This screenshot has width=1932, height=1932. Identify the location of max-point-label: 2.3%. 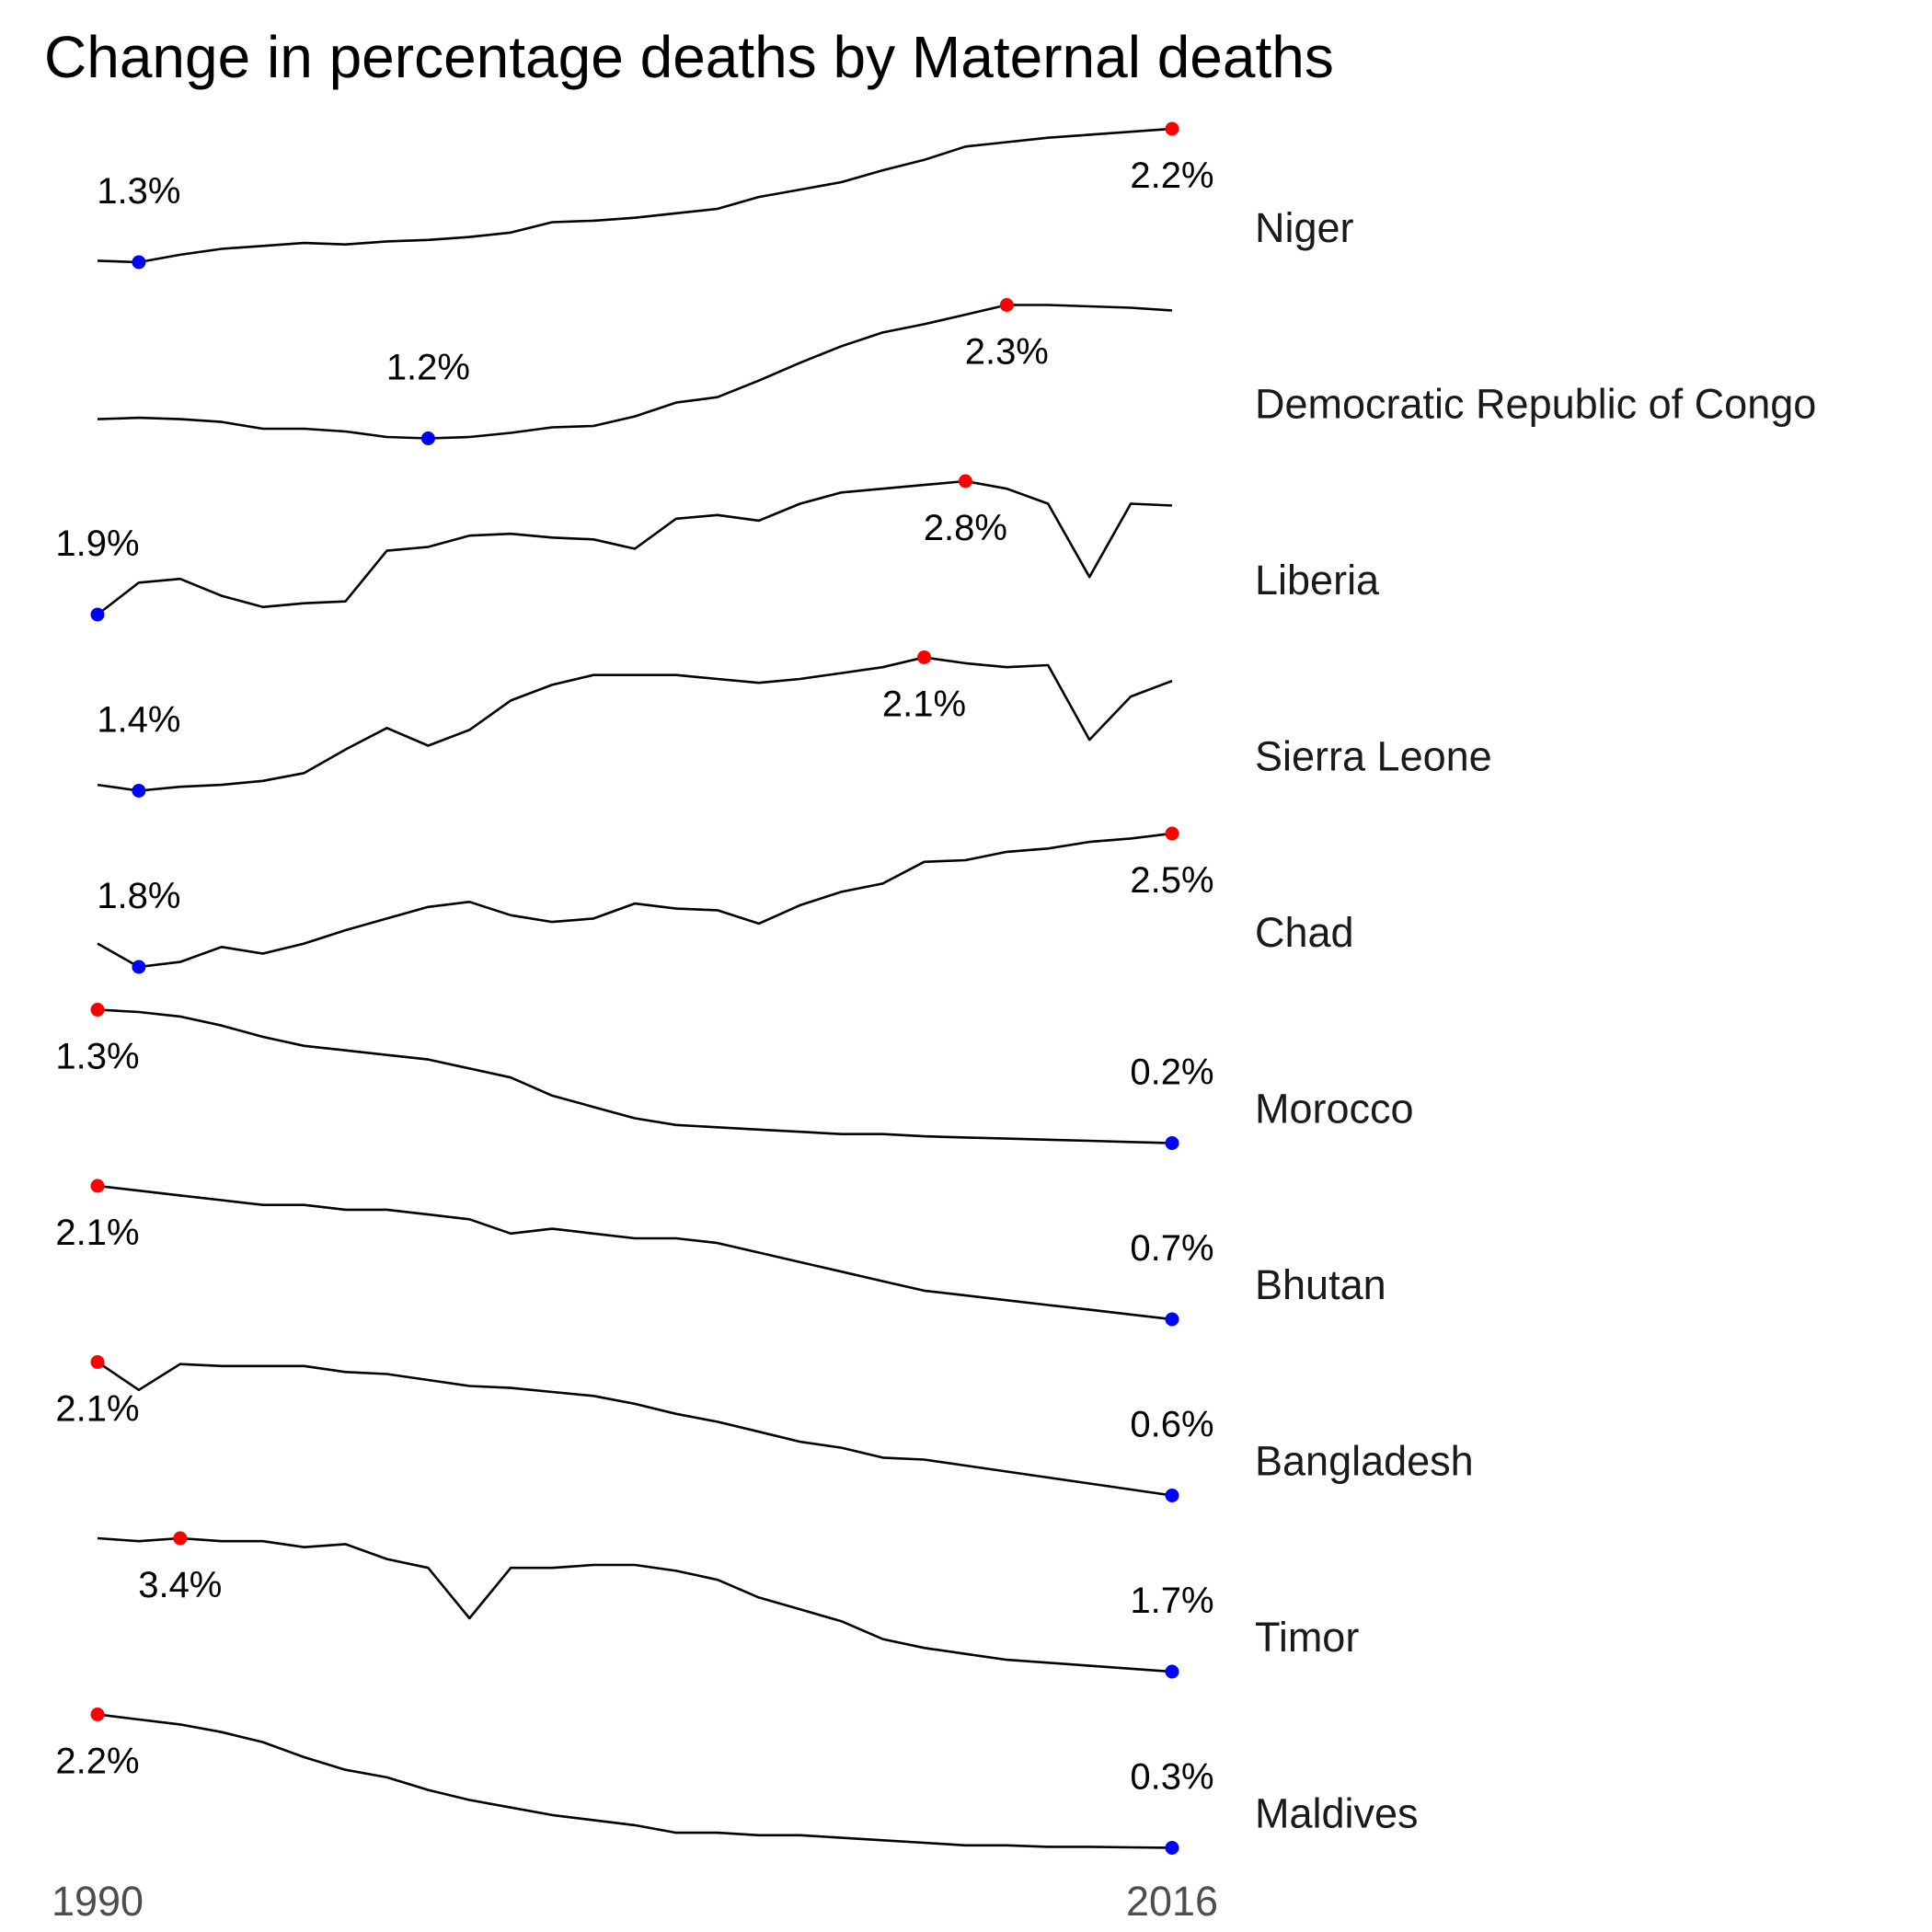
(1007, 352).